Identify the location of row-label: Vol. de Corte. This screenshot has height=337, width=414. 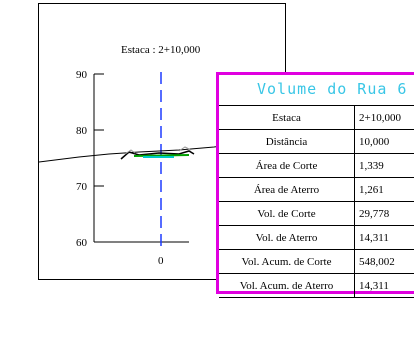
(287, 213).